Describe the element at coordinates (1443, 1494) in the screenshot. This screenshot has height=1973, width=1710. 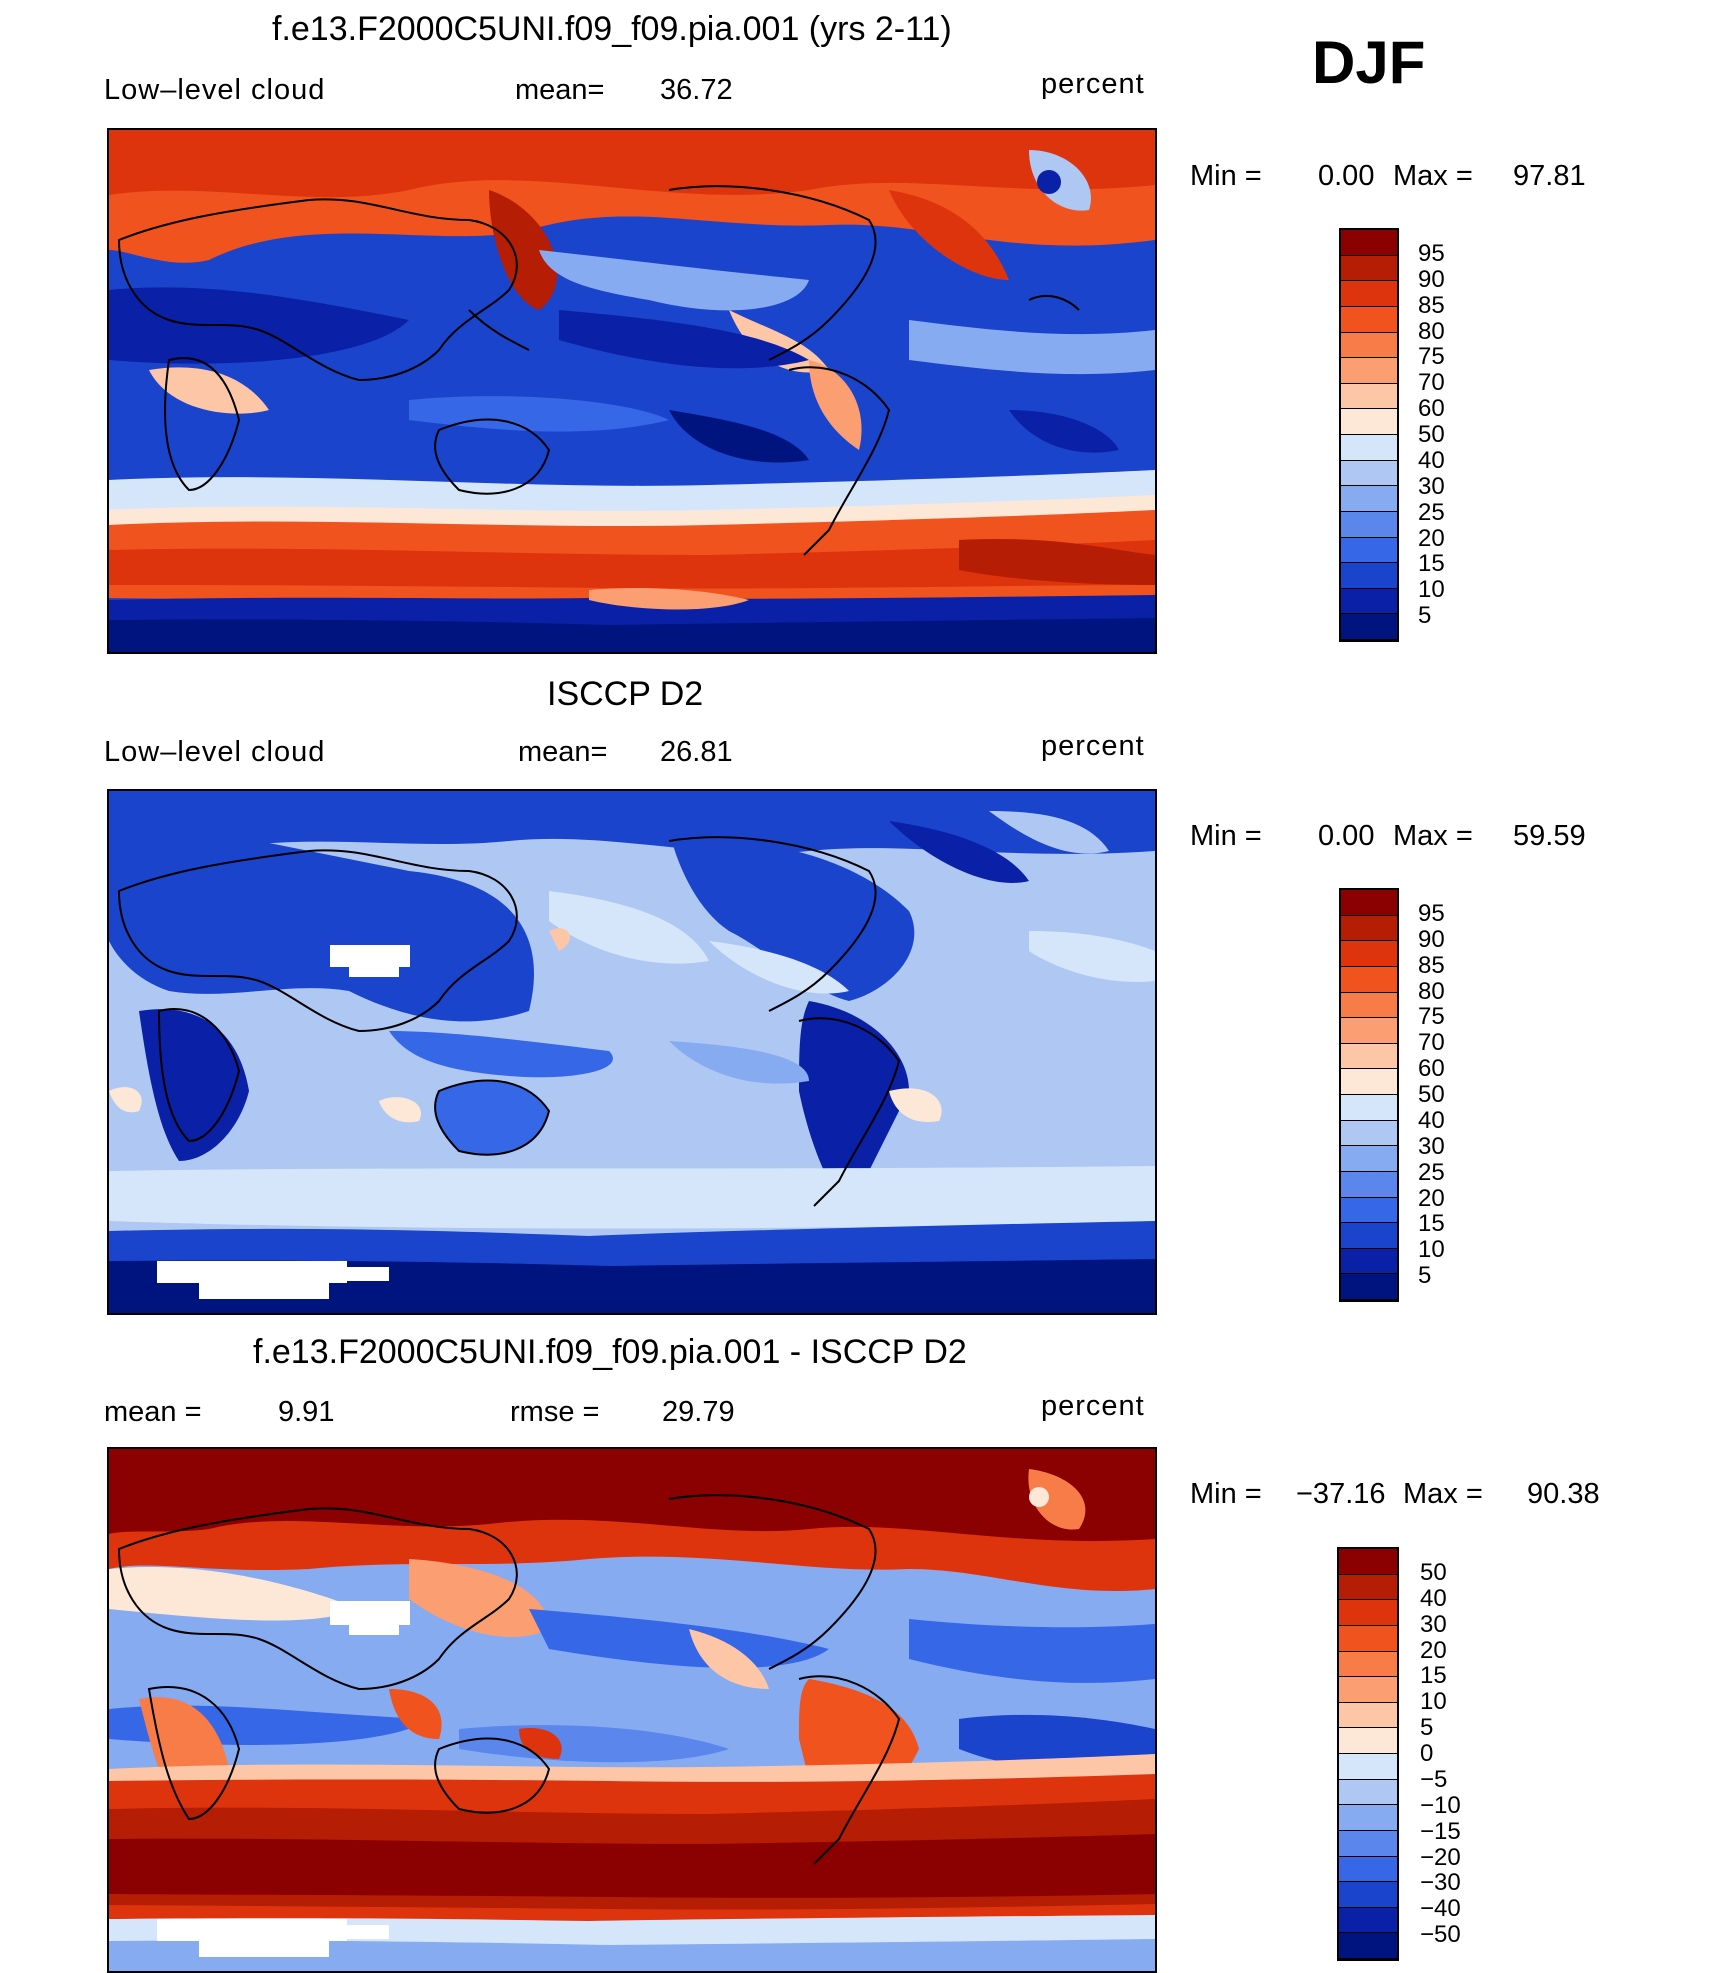
I see `max-label-diff: Max =` at that location.